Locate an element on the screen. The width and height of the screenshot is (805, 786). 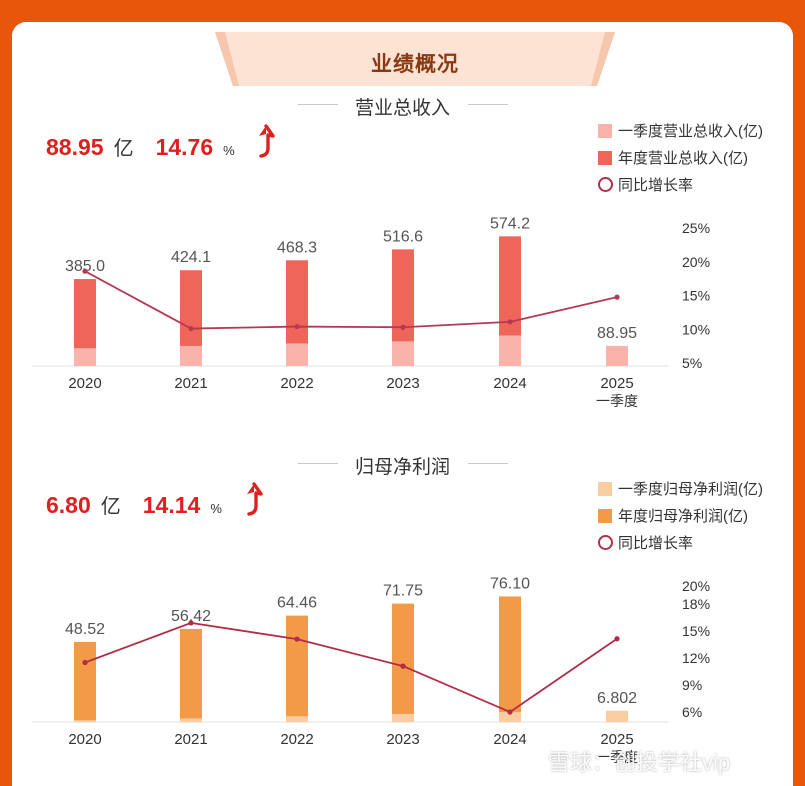
data-label: 48.52 is located at coordinates (85, 629).